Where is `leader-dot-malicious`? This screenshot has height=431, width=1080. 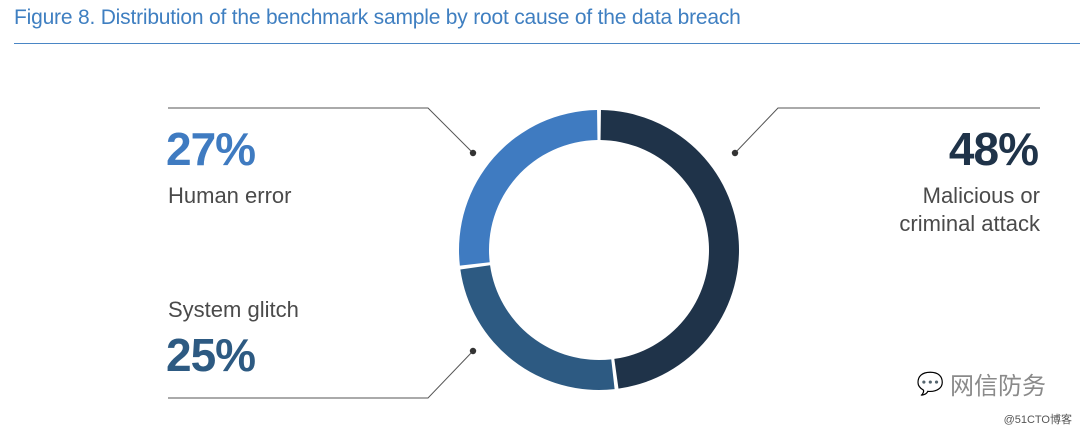 leader-dot-malicious is located at coordinates (735, 153).